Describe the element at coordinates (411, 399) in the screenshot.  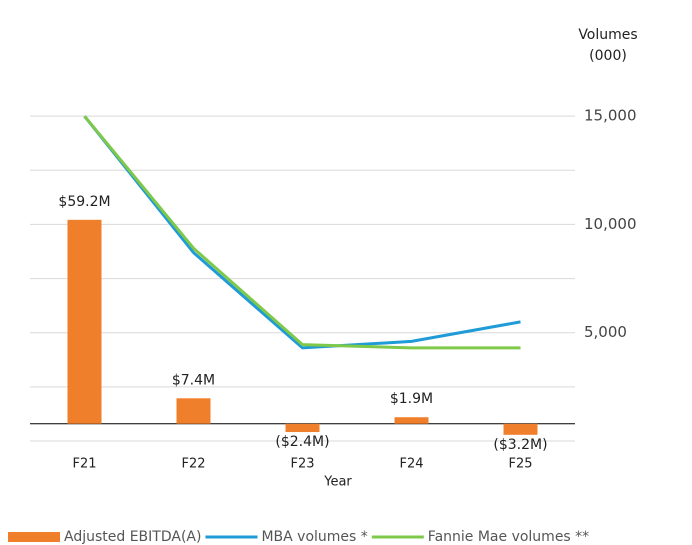
I see `data-label: $1.9M` at that location.